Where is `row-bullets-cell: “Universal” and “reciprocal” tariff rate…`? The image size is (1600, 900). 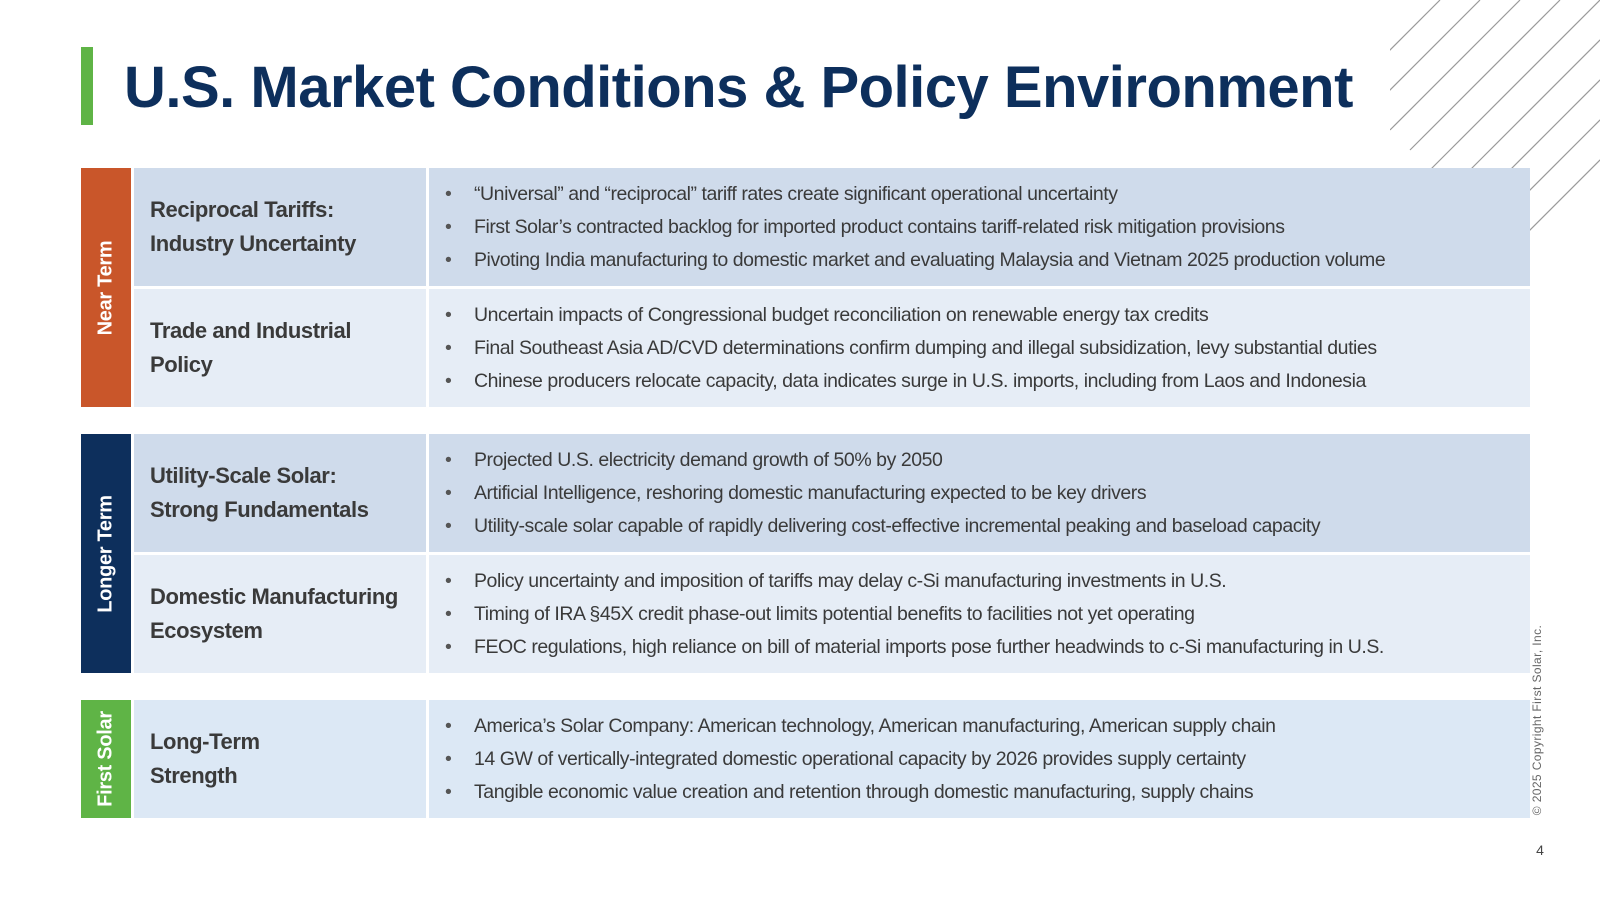
row-bullets-cell: “Universal” and “reciprocal” tariff rate… is located at coordinates (979, 227).